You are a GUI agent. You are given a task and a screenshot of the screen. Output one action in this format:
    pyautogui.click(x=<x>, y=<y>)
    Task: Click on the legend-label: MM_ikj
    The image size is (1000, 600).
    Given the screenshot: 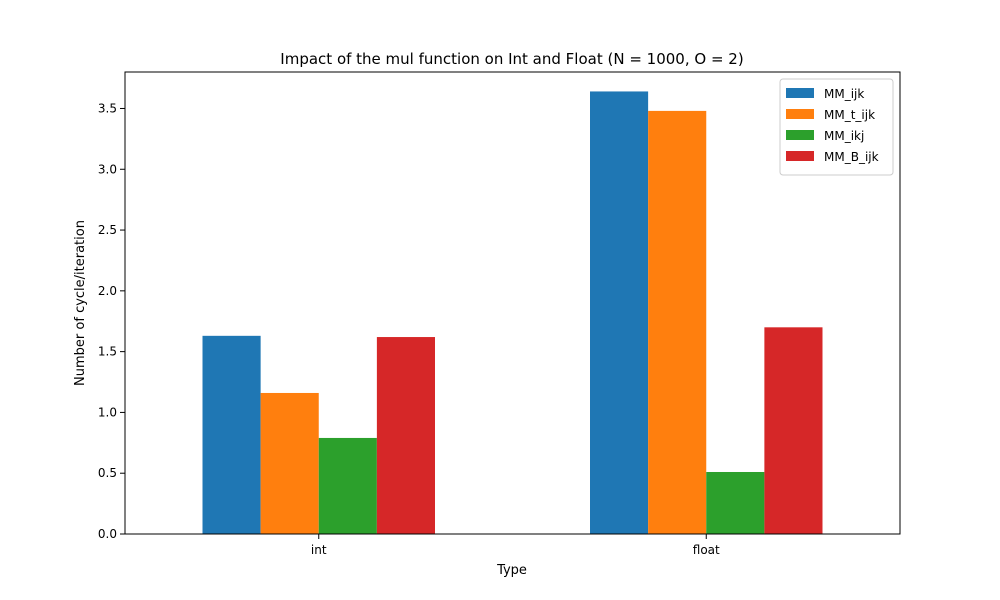 What is the action you would take?
    pyautogui.click(x=844, y=136)
    